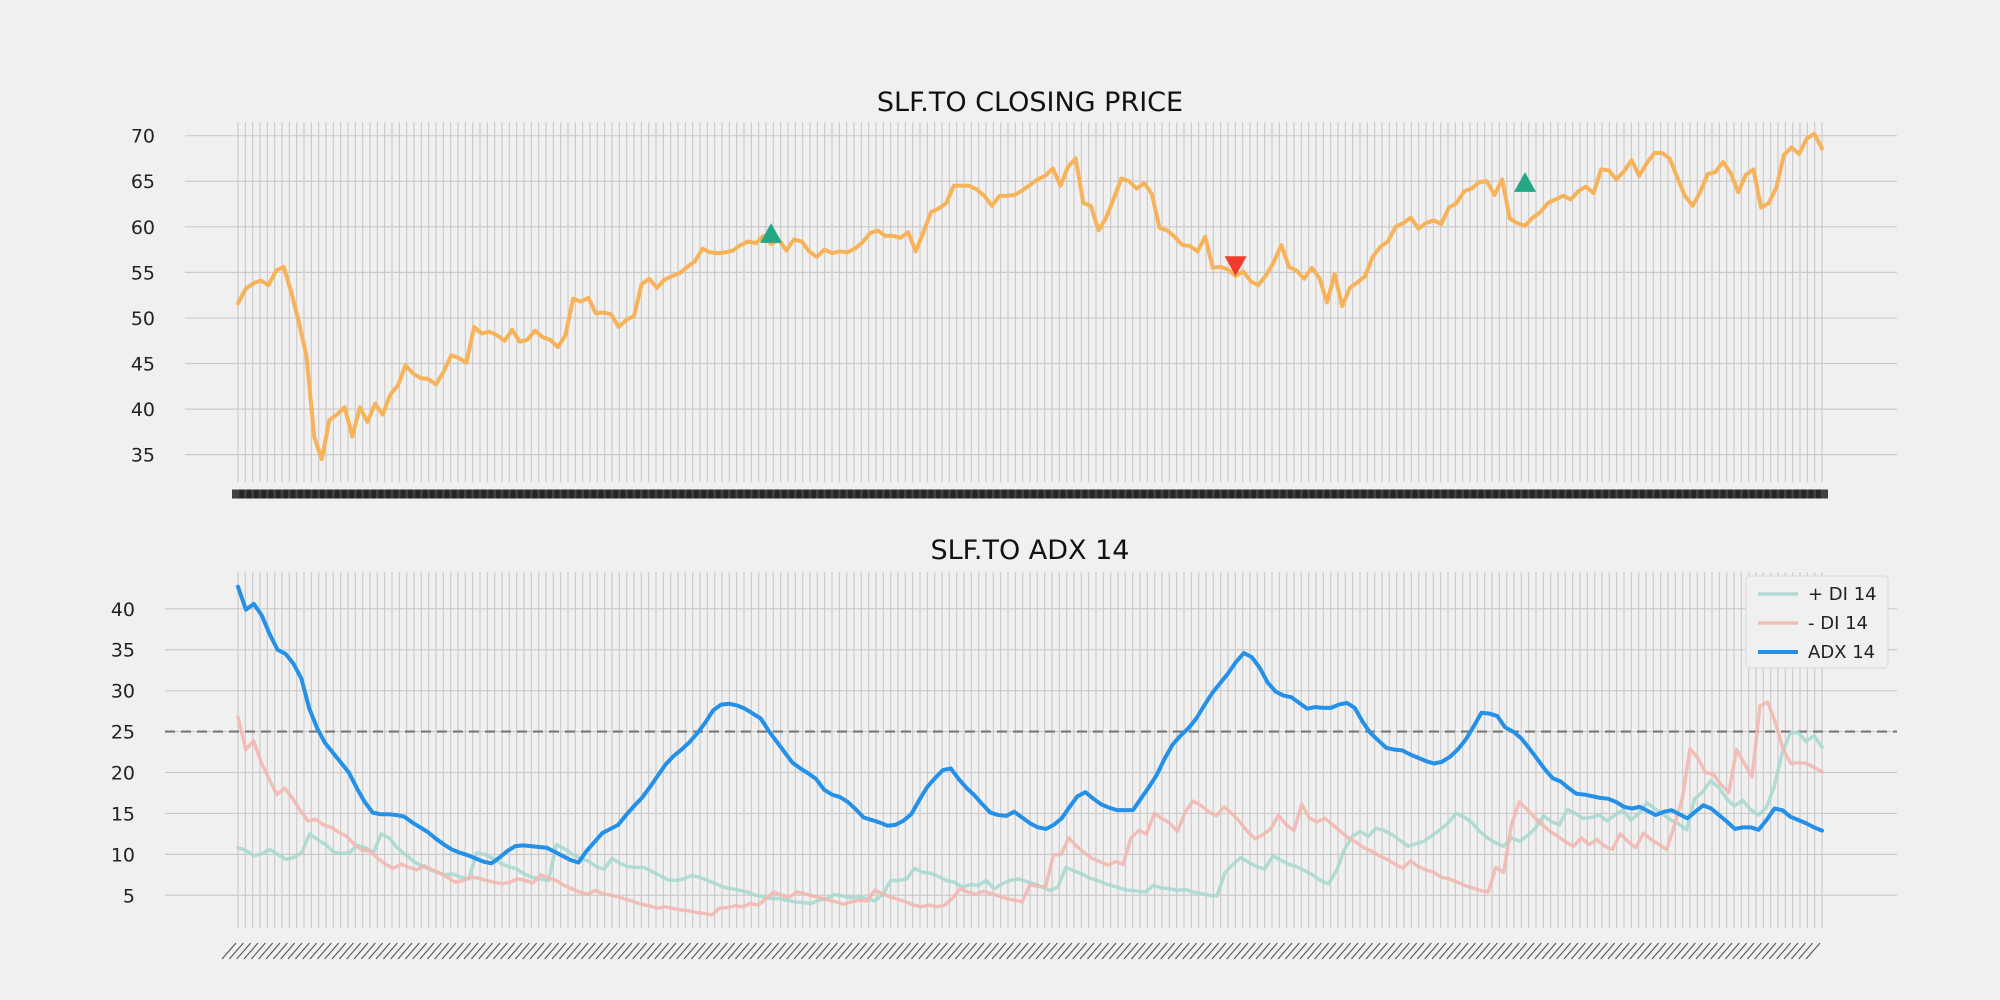 This screenshot has height=1000, width=2000. What do you see at coordinates (123, 733) in the screenshot?
I see `adx-y-tick-label: 25` at bounding box center [123, 733].